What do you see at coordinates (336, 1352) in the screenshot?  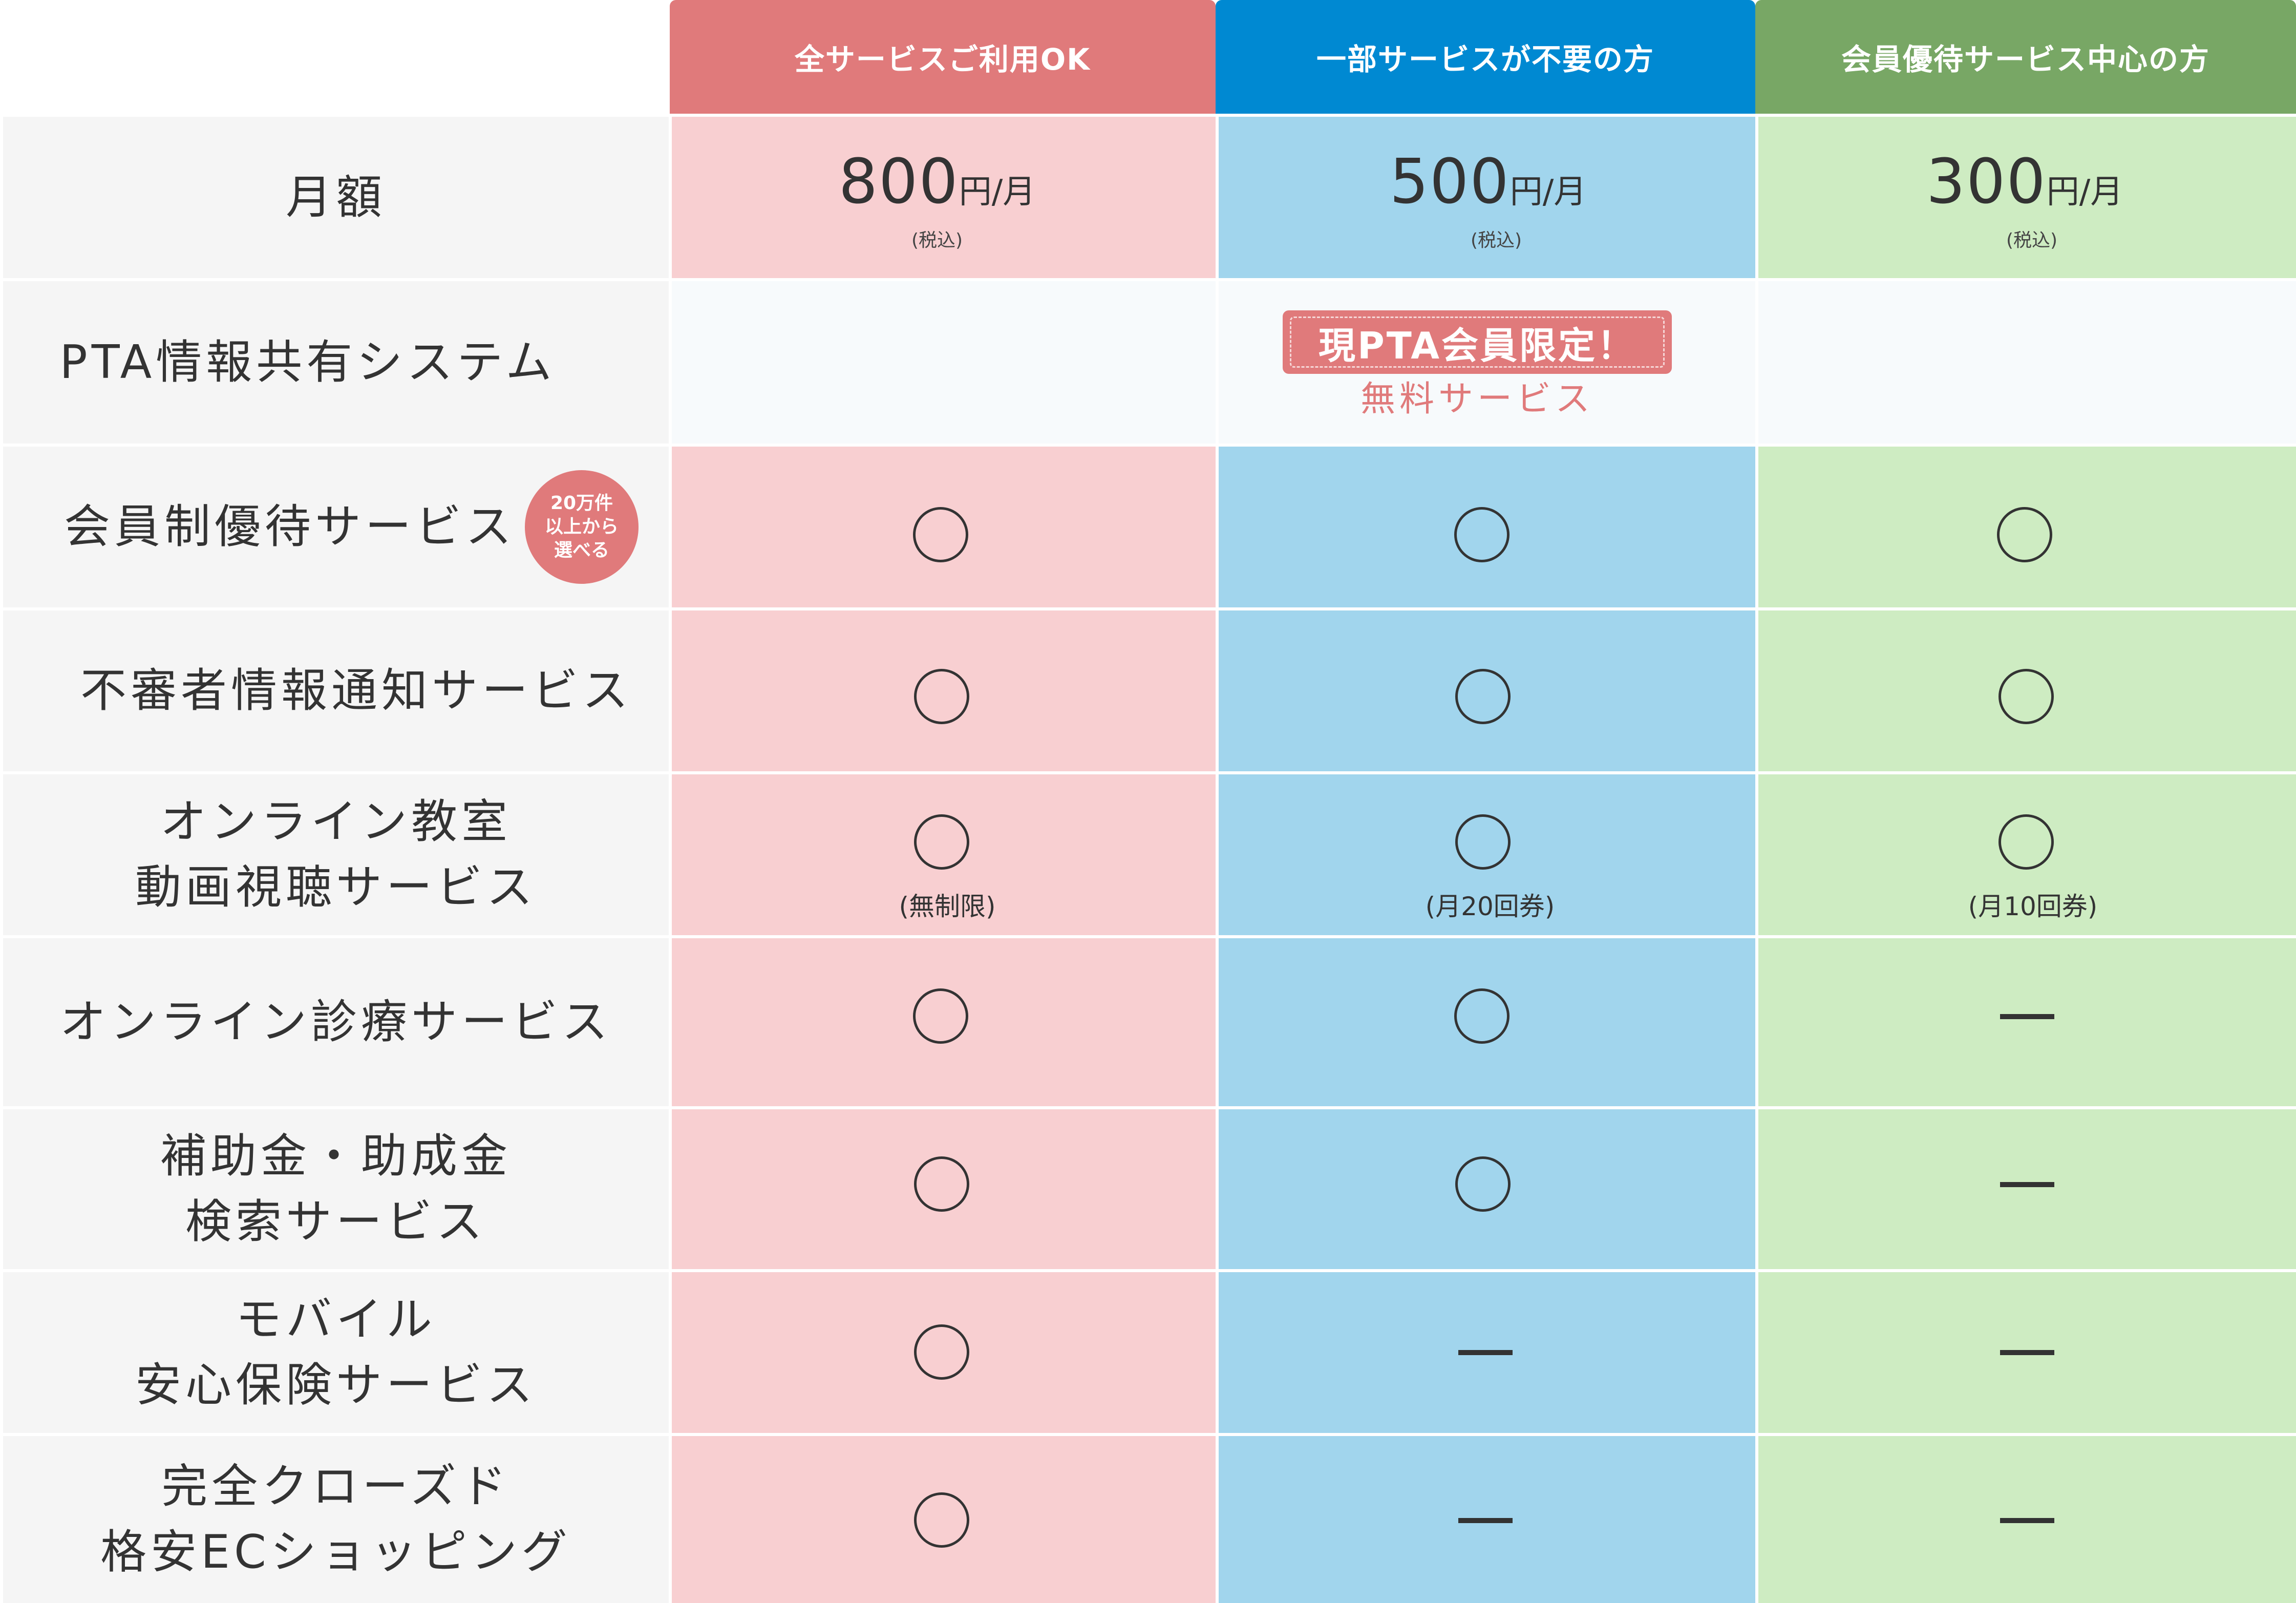 I see `row-label-mobile: モバイル 安心保険サービス` at bounding box center [336, 1352].